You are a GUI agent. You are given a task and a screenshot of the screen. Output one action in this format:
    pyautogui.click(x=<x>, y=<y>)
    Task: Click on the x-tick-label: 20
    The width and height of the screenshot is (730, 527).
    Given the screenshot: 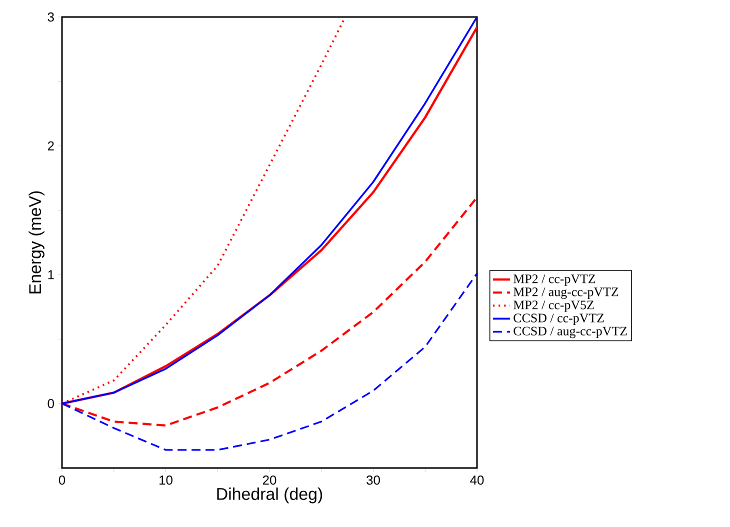 What is the action you would take?
    pyautogui.click(x=269, y=480)
    